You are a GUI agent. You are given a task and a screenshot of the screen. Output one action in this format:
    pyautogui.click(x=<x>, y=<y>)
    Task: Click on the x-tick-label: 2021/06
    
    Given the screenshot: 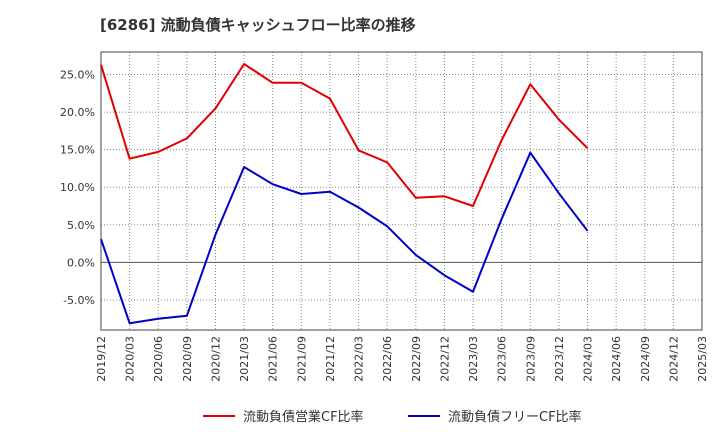 What is the action you would take?
    pyautogui.click(x=273, y=359)
    